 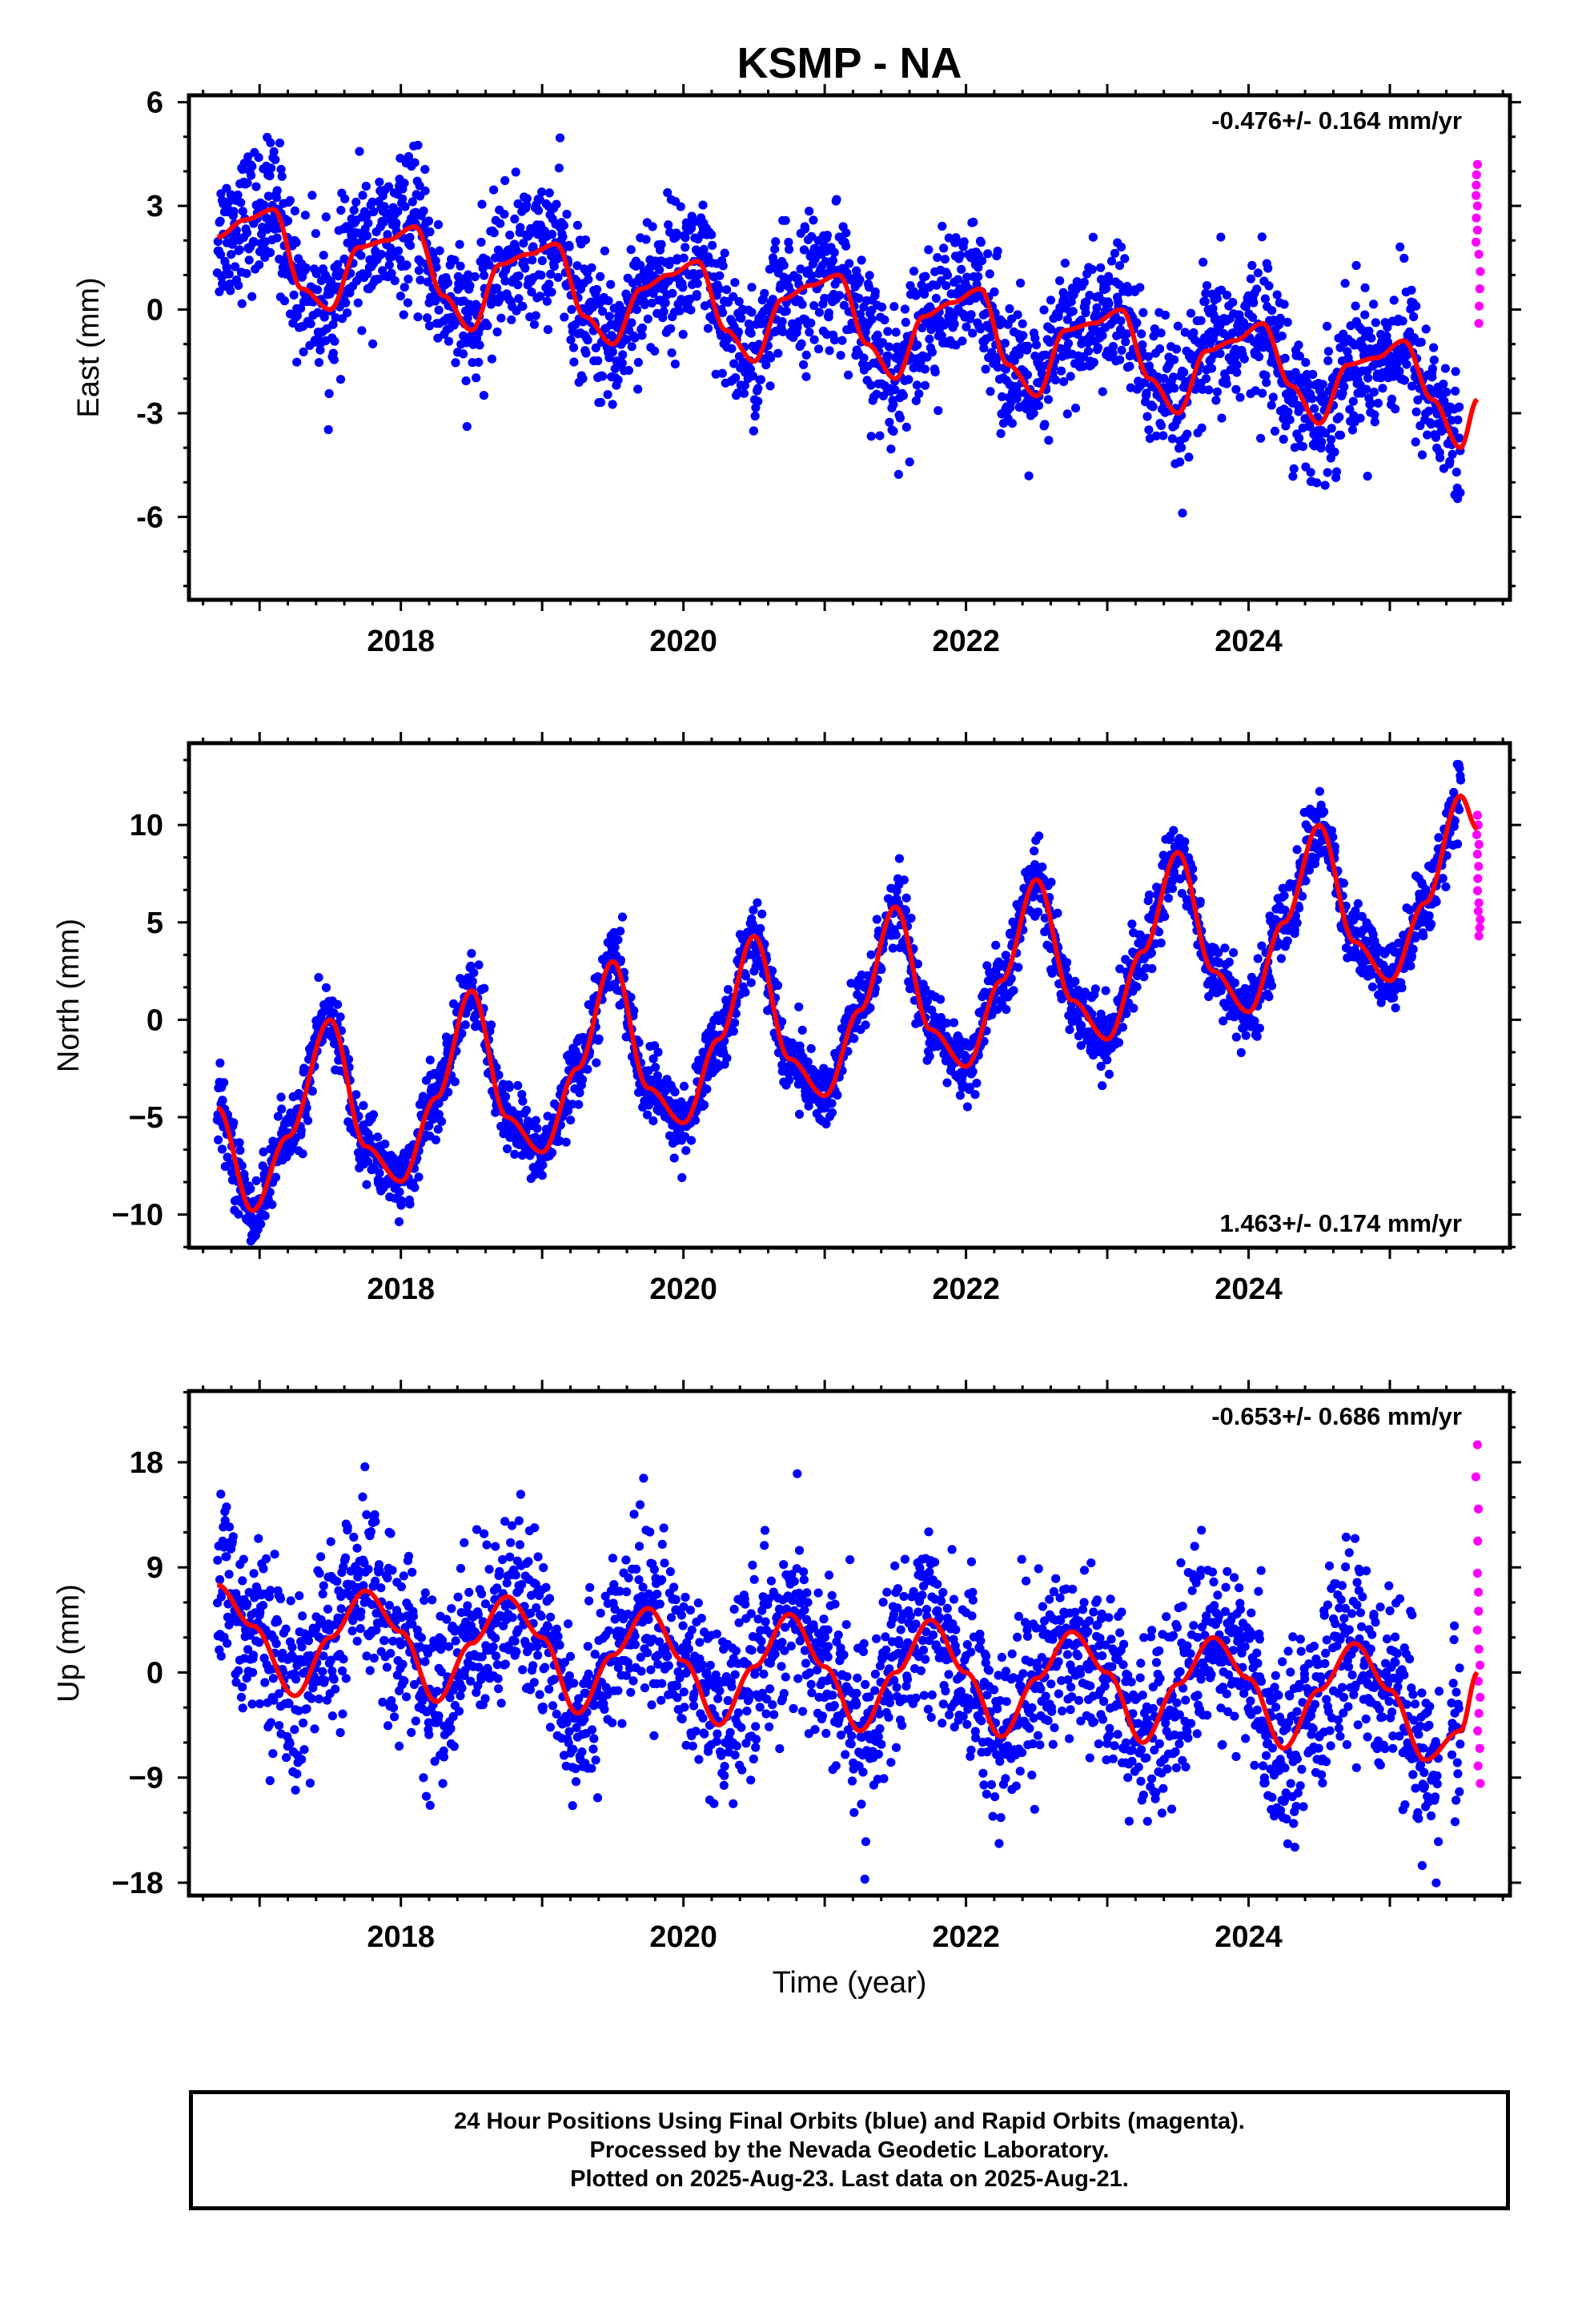 I want to click on figure-title: KSMP - NA, so click(x=849, y=63).